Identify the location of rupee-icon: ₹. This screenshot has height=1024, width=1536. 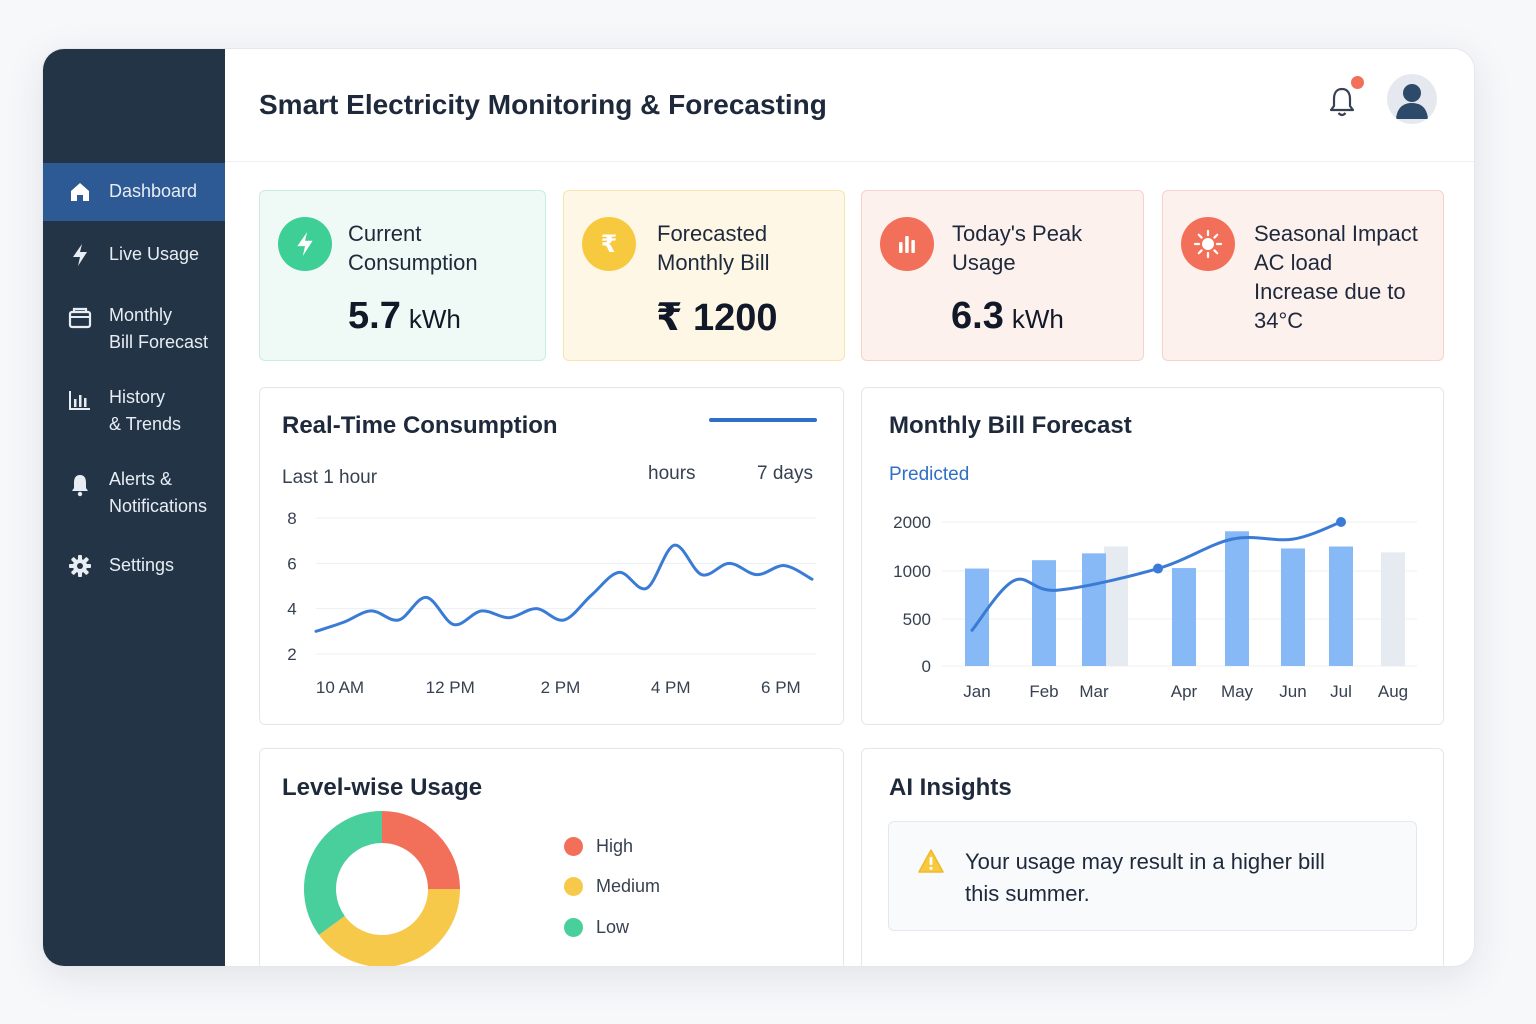
(609, 244).